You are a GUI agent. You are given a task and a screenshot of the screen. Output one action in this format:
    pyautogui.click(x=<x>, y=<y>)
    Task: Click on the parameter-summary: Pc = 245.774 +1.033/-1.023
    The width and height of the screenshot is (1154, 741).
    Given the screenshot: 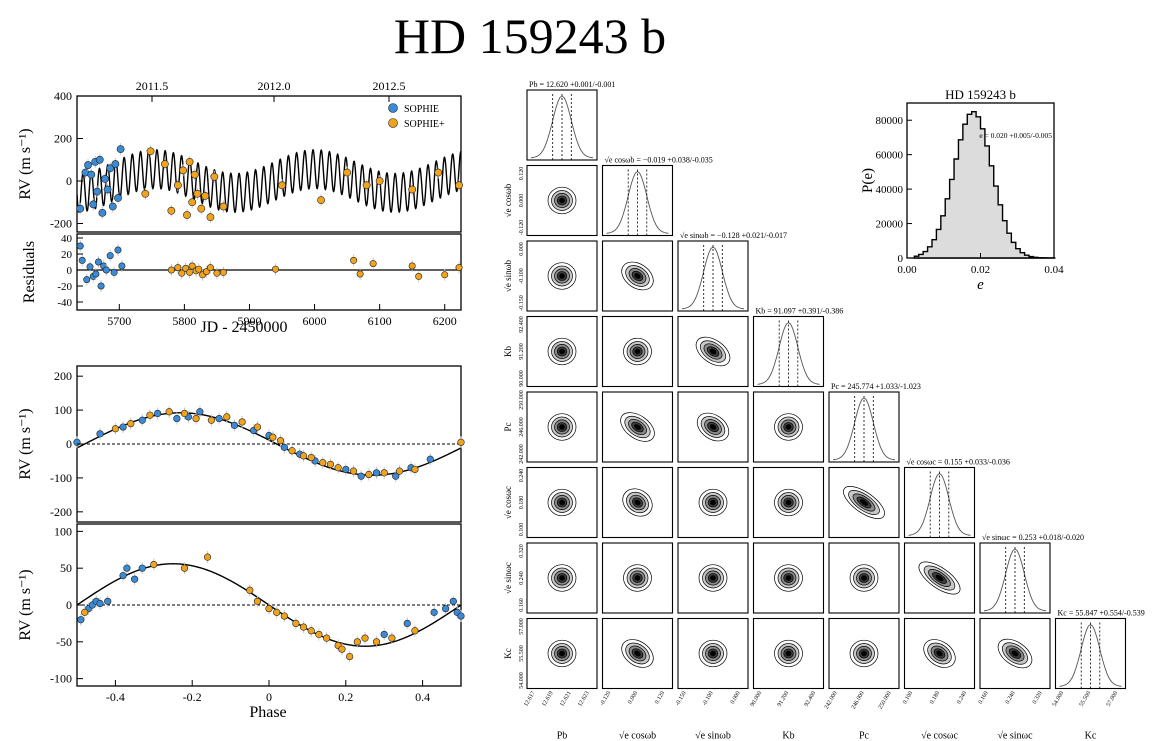 What is the action you would take?
    pyautogui.click(x=876, y=386)
    